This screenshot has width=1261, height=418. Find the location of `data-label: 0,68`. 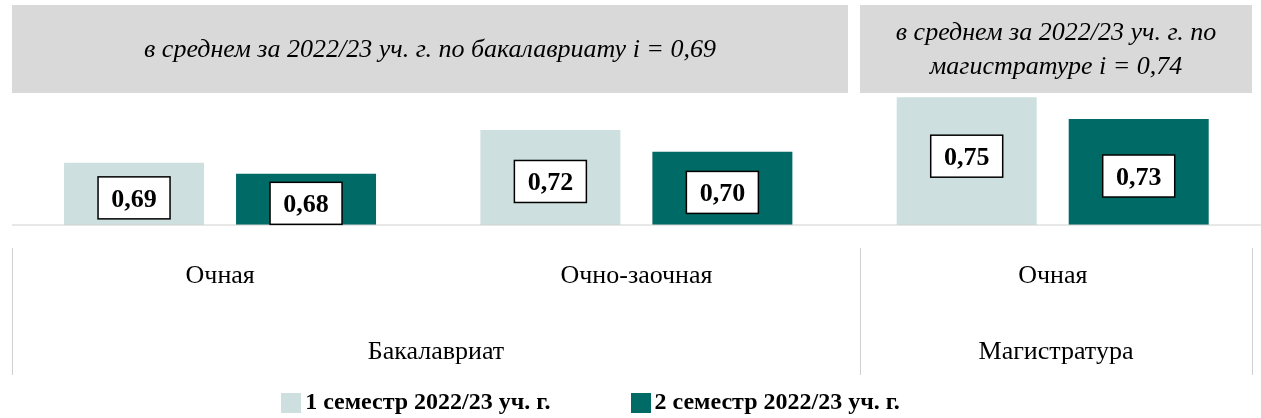

data-label: 0,68 is located at coordinates (306, 204).